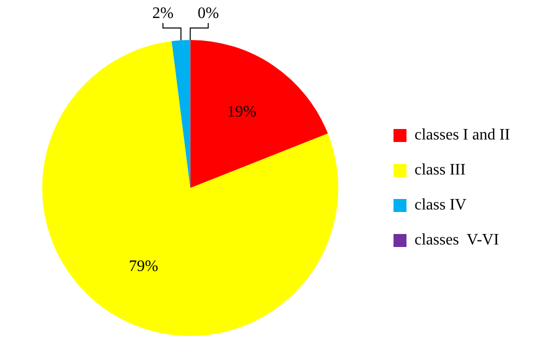  What do you see at coordinates (462, 135) in the screenshot?
I see `legend-label: classes I and II` at bounding box center [462, 135].